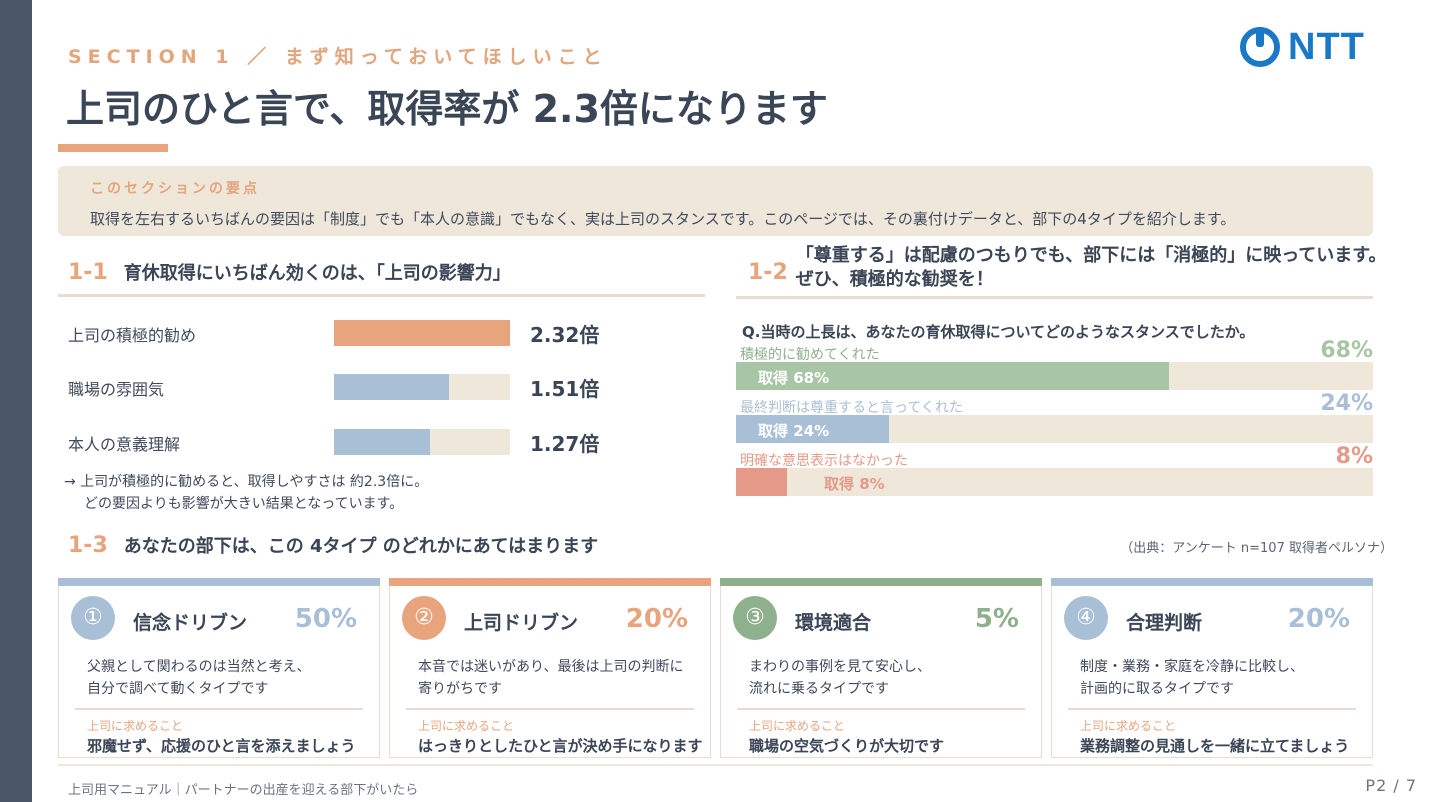 The image size is (1429, 802). I want to click on ntt-logo: NTT, so click(1302, 47).